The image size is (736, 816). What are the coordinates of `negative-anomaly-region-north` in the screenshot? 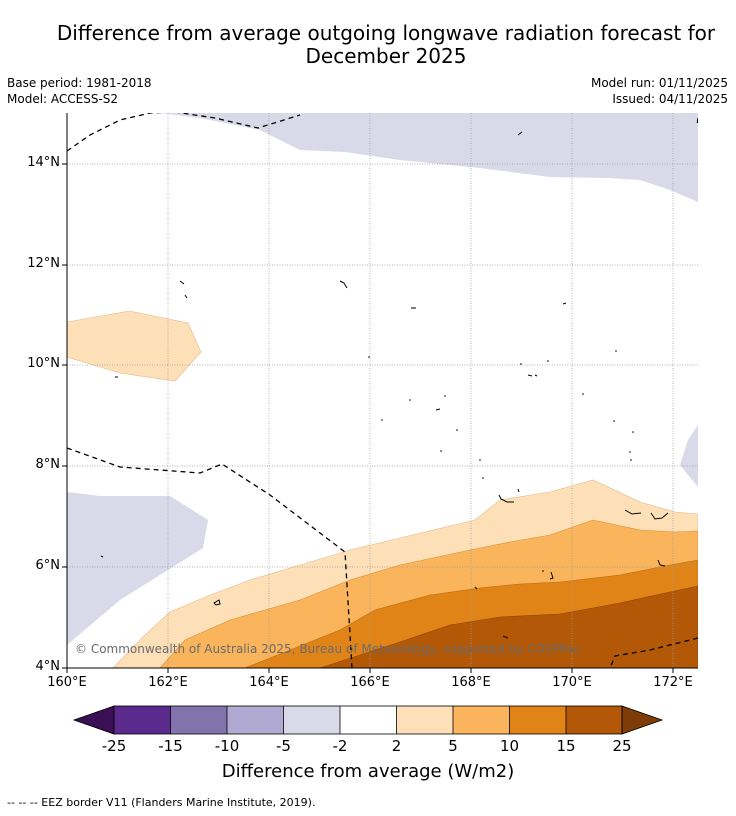 It's located at (429, 157).